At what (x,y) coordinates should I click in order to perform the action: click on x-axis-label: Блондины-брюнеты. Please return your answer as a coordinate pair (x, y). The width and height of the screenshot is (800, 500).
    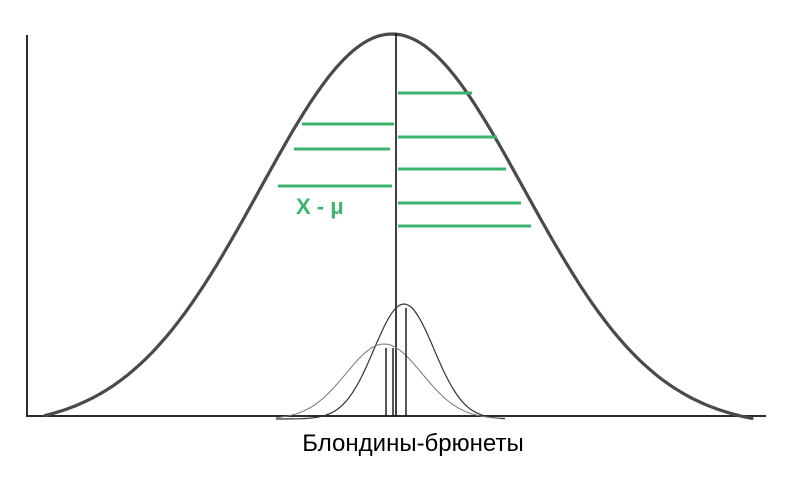
    Looking at the image, I should click on (412, 443).